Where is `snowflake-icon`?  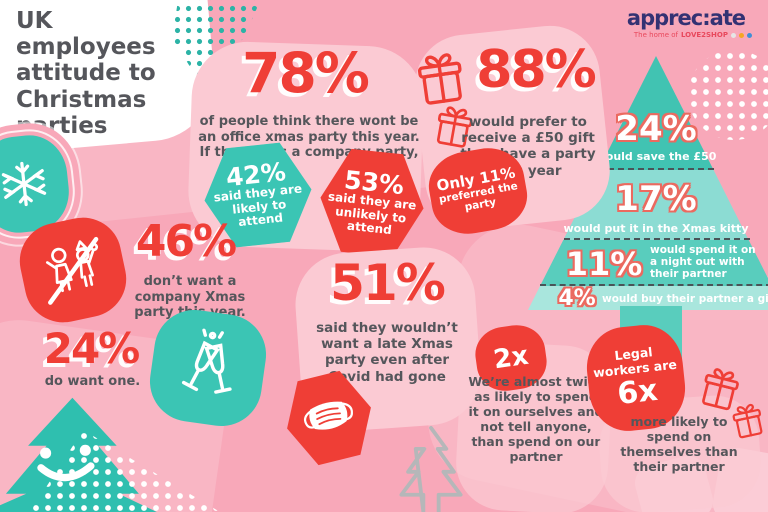
snowflake-icon is located at coordinates (26, 183).